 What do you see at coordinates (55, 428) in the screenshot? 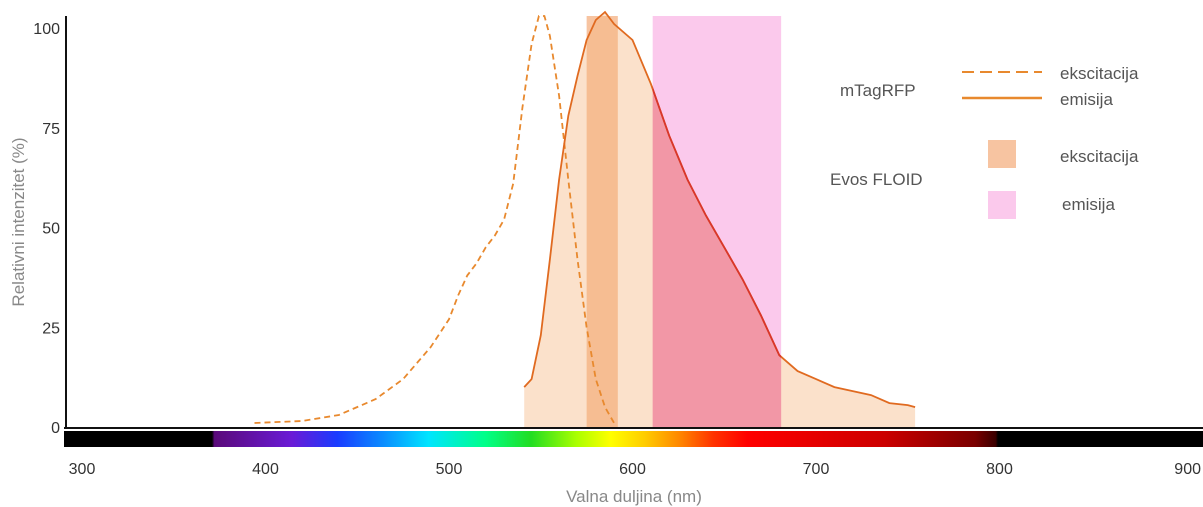
I see `y-tick-label: 0` at bounding box center [55, 428].